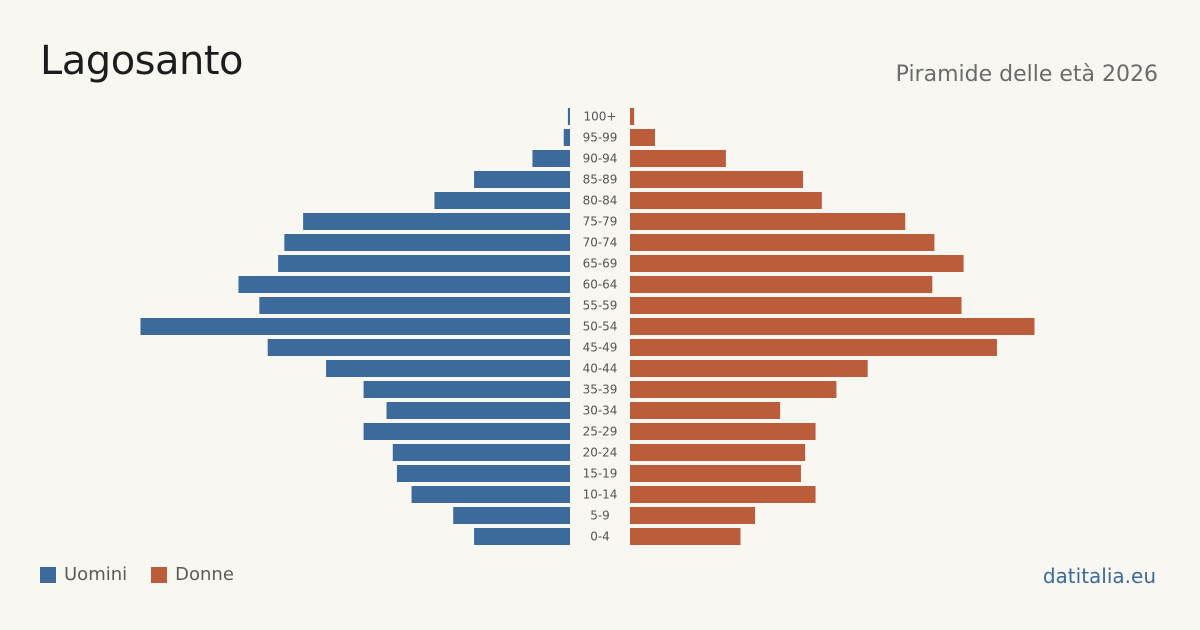 This screenshot has width=1200, height=630. I want to click on legend-swatch-women, so click(159, 574).